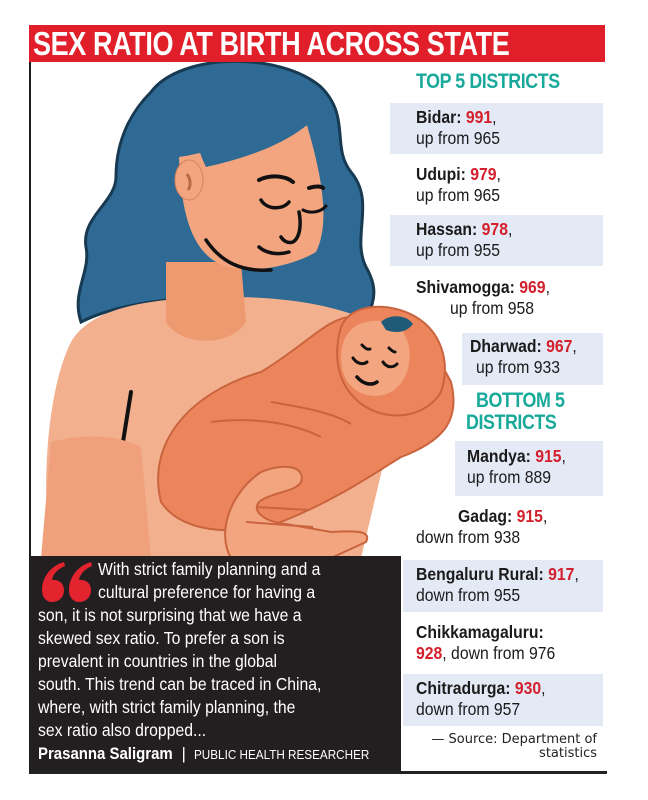 This screenshot has height=800, width=648. I want to click on quote-author: Prasanna Saligram, so click(105, 753).